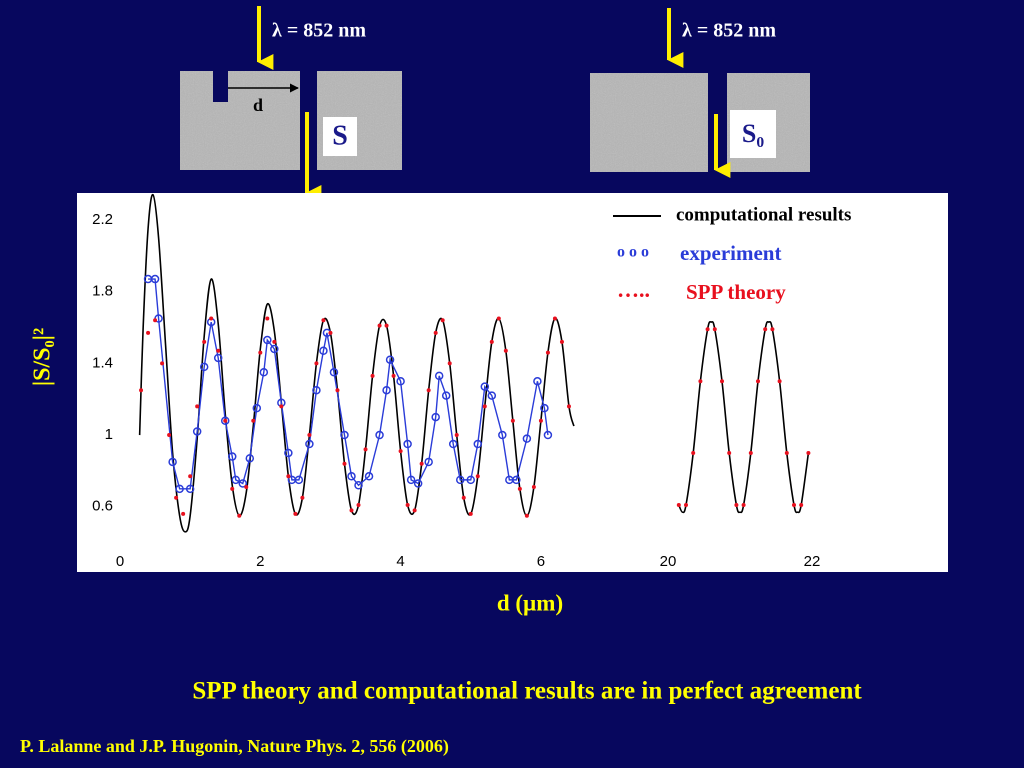 This screenshot has height=768, width=1024. What do you see at coordinates (530, 602) in the screenshot?
I see `x-axis-label: d (µm)` at bounding box center [530, 602].